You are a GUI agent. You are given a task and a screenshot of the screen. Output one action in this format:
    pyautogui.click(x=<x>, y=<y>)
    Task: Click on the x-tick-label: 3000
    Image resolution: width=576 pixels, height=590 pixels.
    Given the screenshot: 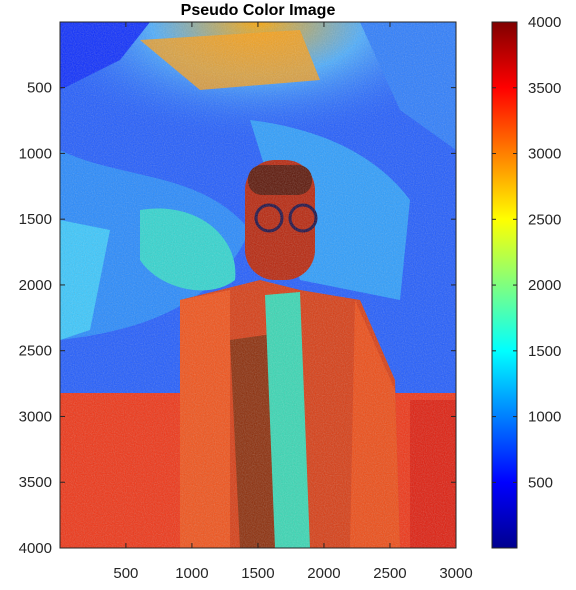 What is the action you would take?
    pyautogui.click(x=455, y=573)
    